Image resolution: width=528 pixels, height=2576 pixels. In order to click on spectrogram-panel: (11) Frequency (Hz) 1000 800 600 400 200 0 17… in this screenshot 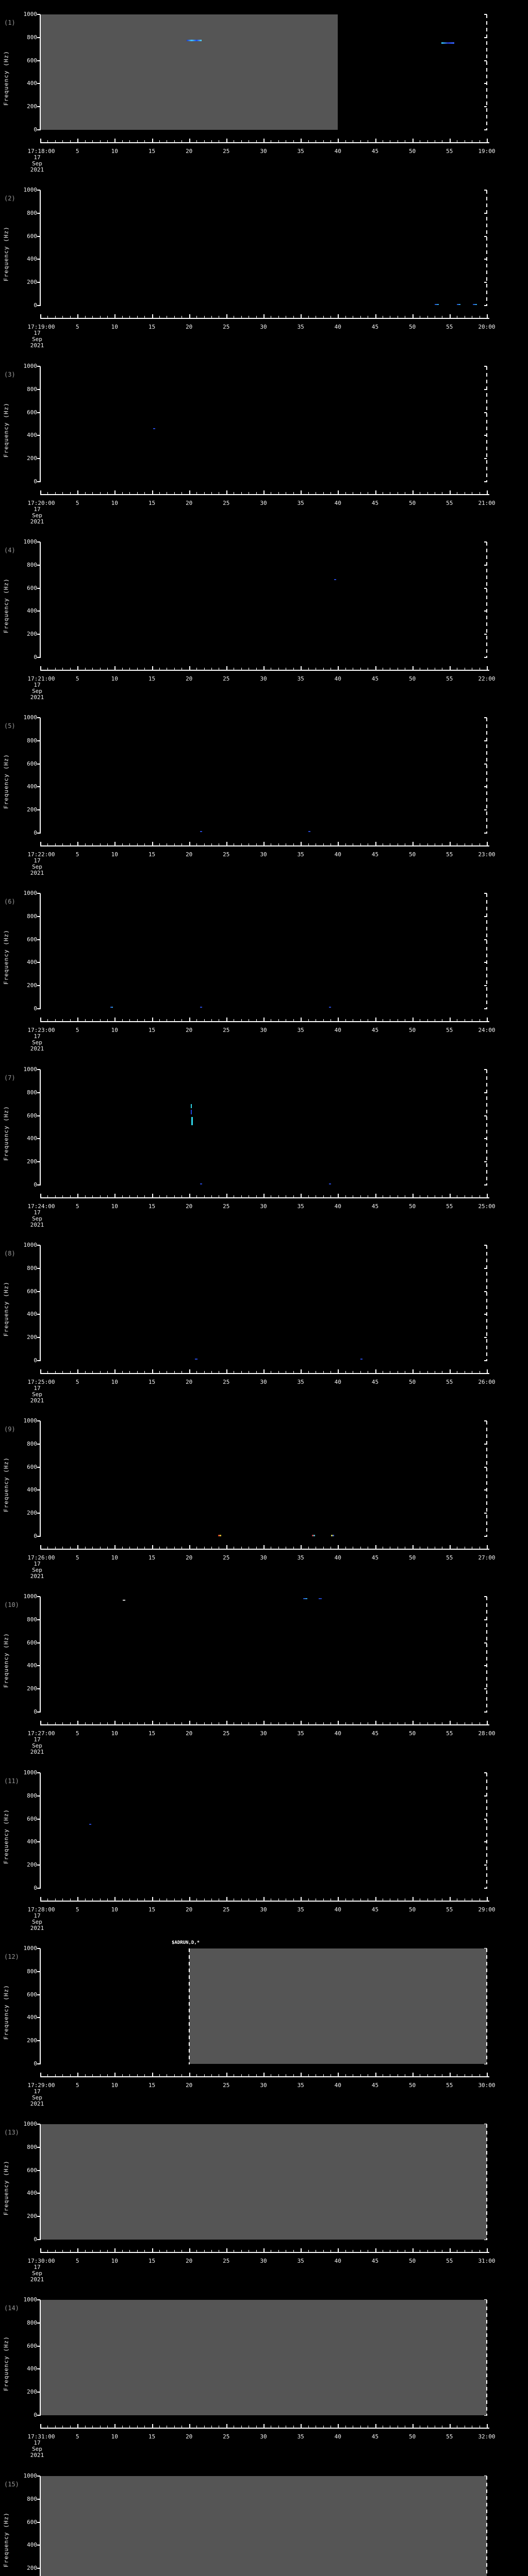, I will do `click(264, 1850)`.